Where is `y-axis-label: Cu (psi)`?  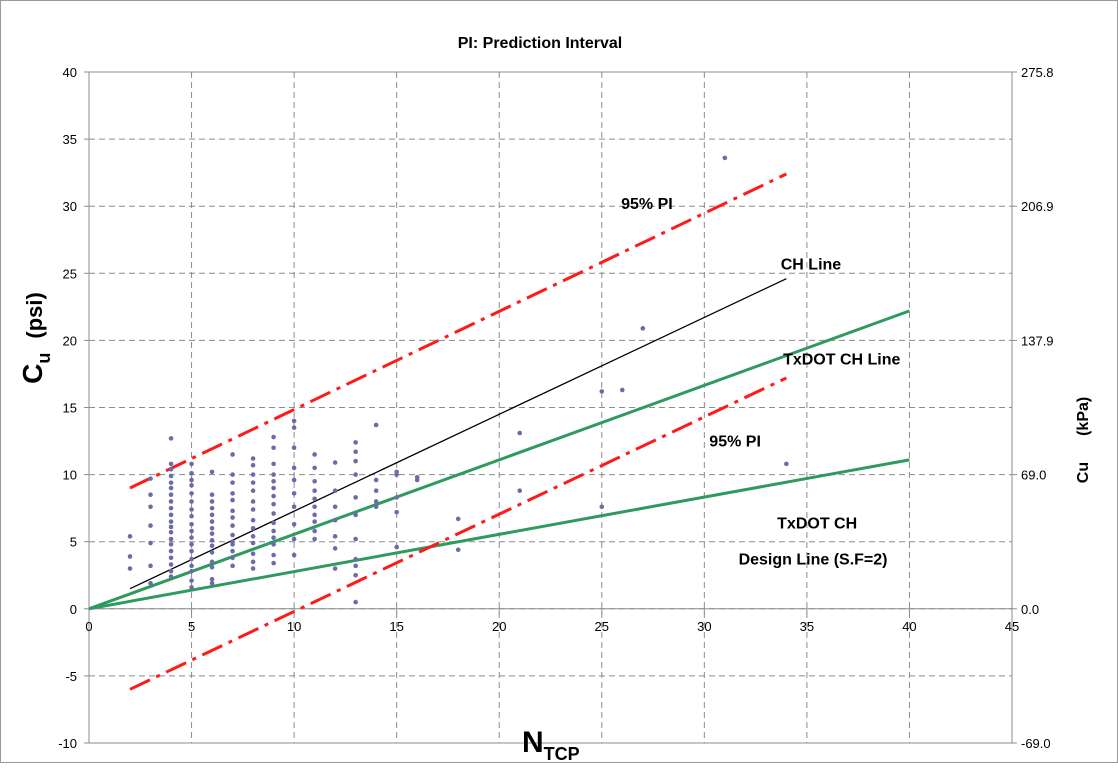
y-axis-label: Cu (psi) is located at coordinates (35, 338).